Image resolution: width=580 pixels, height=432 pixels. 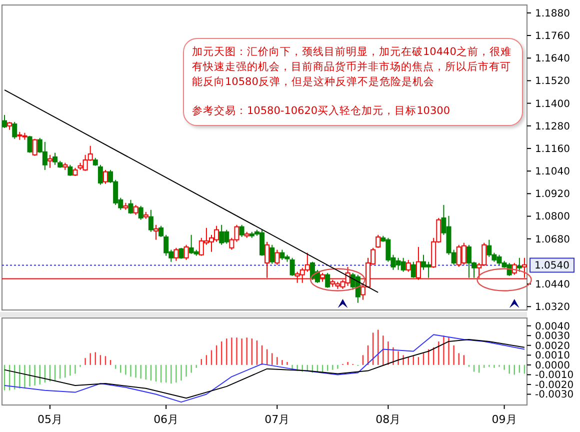 I want to click on y-tick-label: 1.0920, so click(x=552, y=194).